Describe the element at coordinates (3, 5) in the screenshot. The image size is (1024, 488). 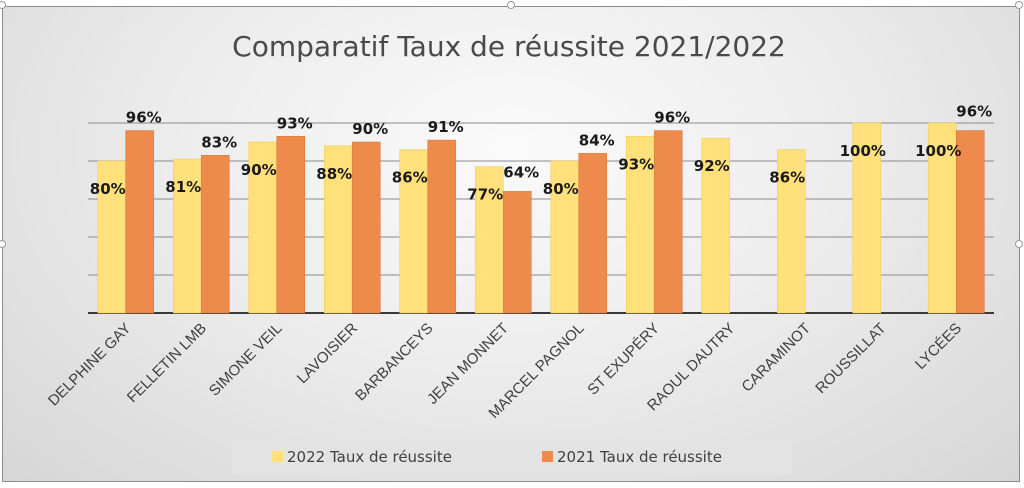
I see `resize-handle-top-left` at that location.